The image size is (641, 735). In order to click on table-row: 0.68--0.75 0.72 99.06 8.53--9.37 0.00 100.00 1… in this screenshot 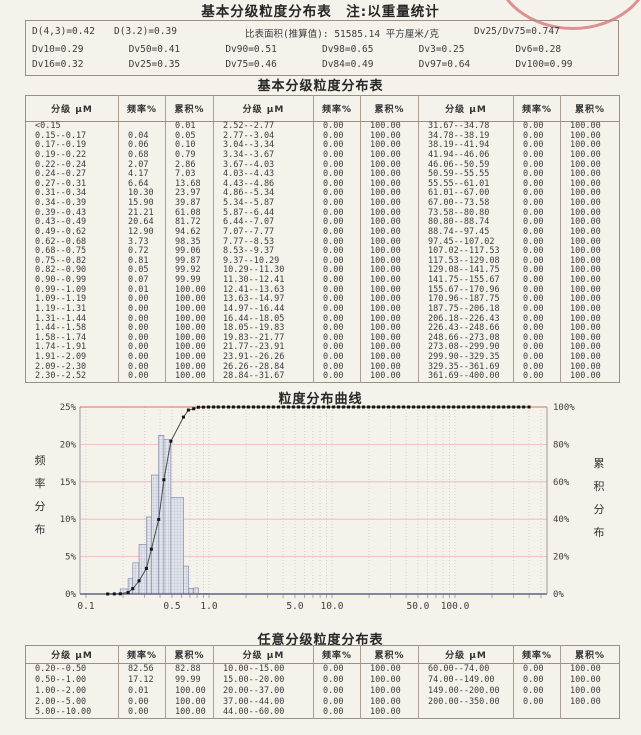, I will do `click(323, 252)`.